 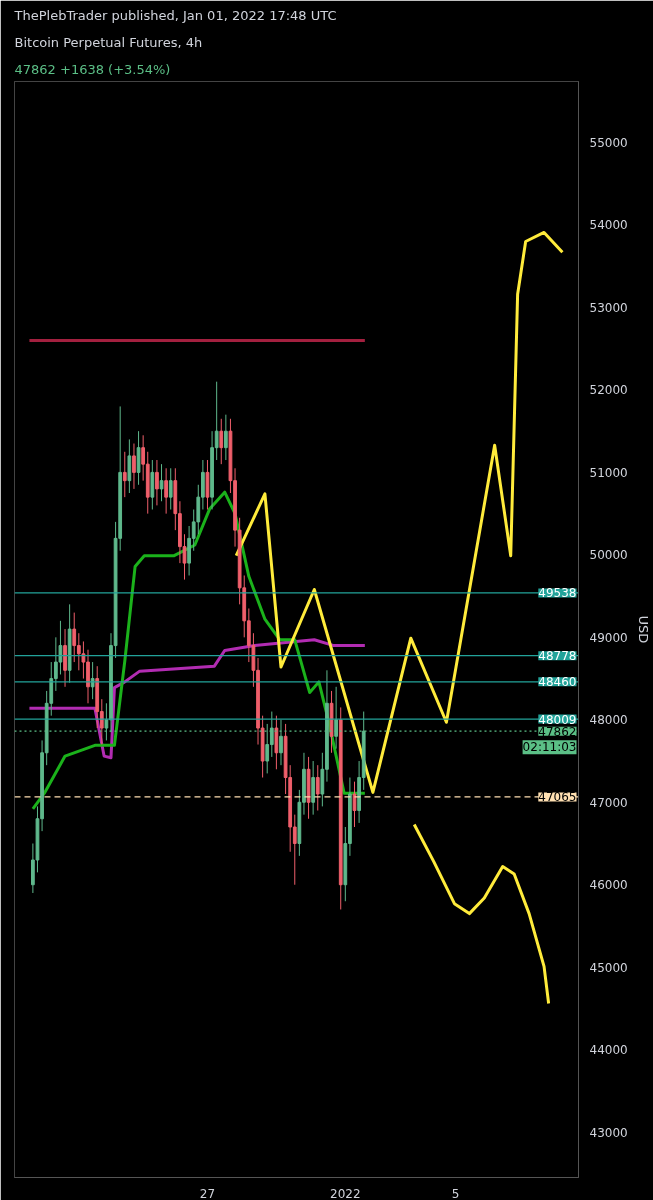 What do you see at coordinates (608, 802) in the screenshot?
I see `y-tick-label: 47000` at bounding box center [608, 802].